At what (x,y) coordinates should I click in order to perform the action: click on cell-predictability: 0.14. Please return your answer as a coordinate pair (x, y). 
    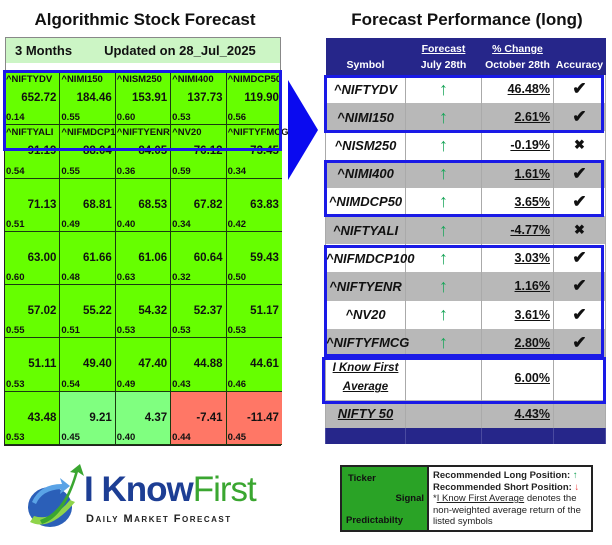
    Looking at the image, I should click on (15, 118).